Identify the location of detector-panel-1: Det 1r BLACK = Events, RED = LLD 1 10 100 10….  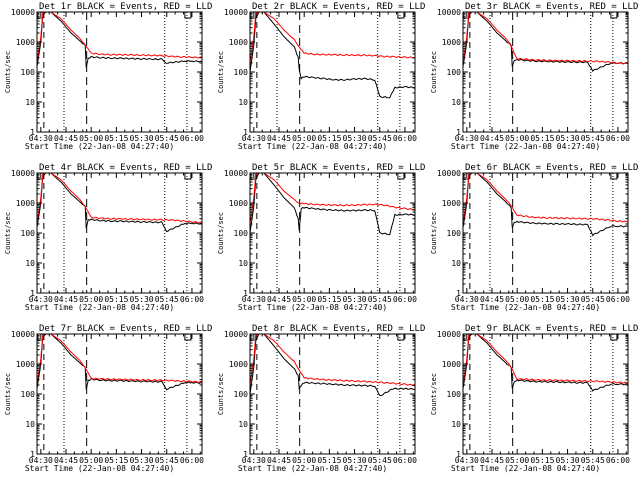
(108, 76).